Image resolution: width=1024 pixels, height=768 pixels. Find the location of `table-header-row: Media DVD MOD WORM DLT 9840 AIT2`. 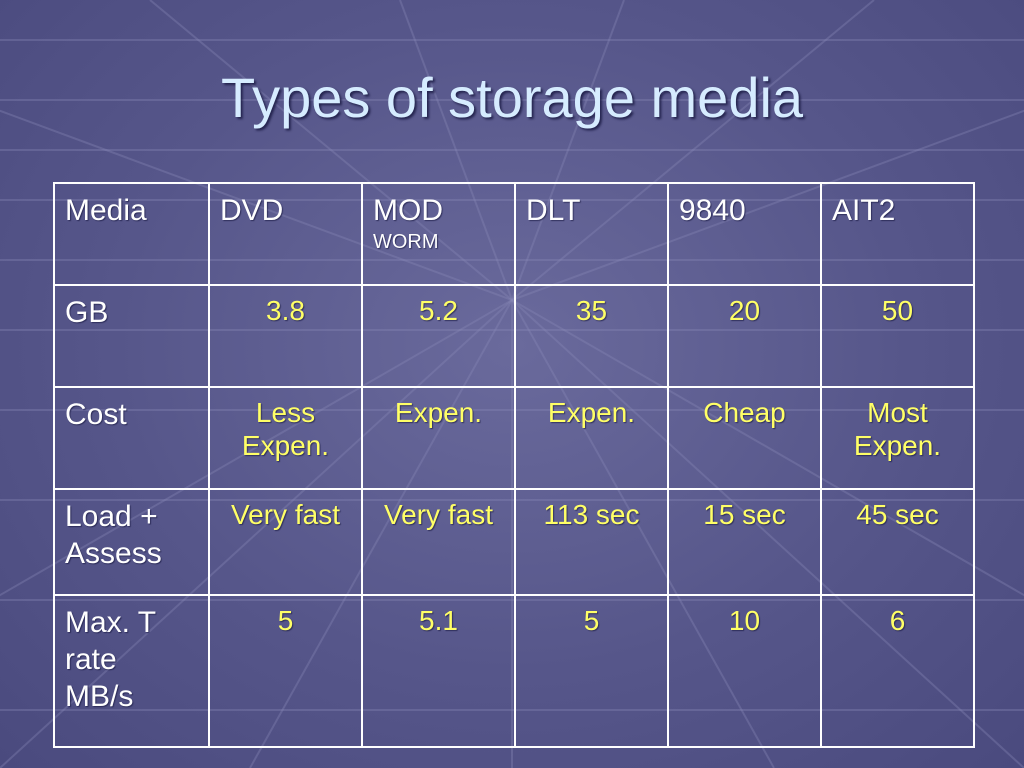

table-header-row: Media DVD MOD WORM DLT 9840 AIT2 is located at coordinates (514, 234).